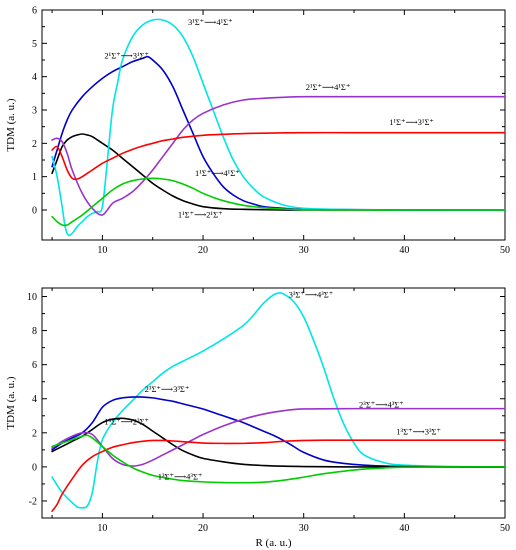 This screenshot has height=550, width=516. Describe the element at coordinates (311, 294) in the screenshot. I see `curve-label: 3³Σ⁺⟶4³Σ⁺` at that location.